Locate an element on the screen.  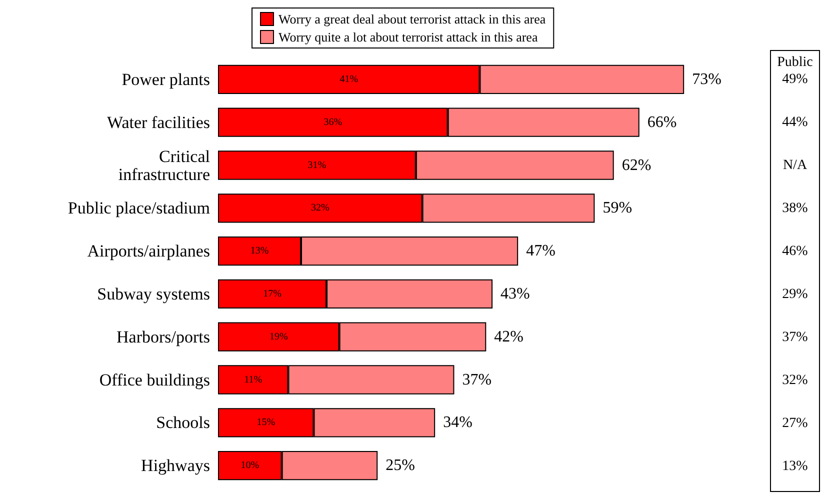
y-tick-label: Harbors/ports is located at coordinates (163, 336).